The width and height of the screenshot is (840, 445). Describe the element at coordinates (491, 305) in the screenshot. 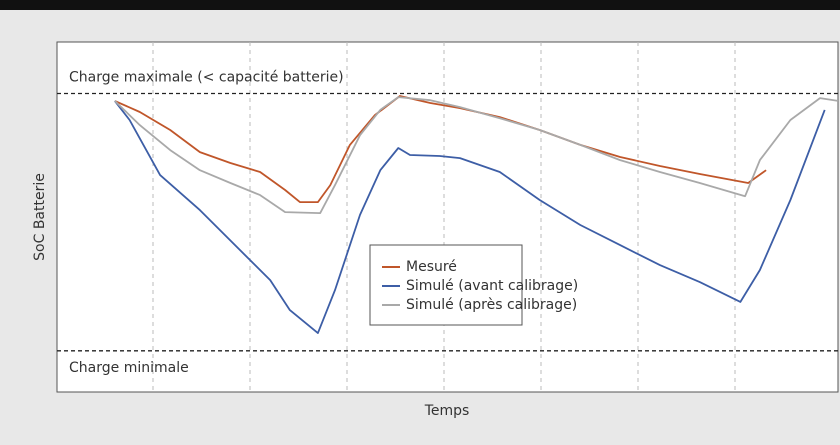

I see `legend-label: Simulé (après calibrage)` at that location.